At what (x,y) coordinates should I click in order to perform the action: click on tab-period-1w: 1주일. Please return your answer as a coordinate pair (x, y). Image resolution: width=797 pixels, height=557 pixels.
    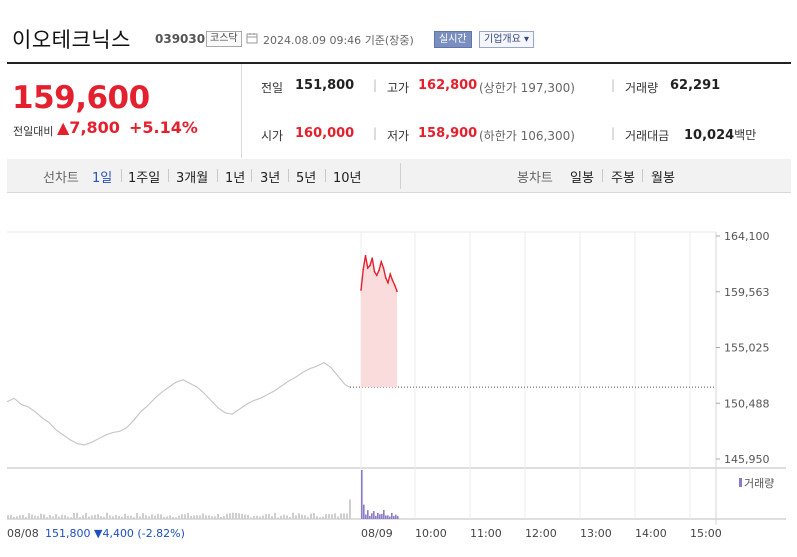
    Looking at the image, I should click on (144, 178).